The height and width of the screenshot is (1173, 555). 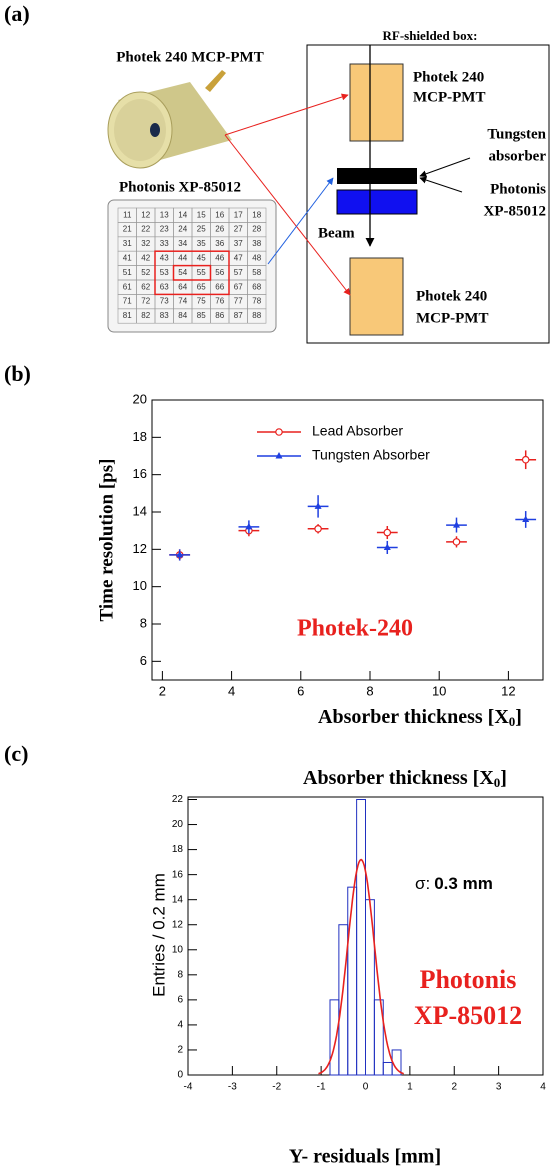 What do you see at coordinates (140, 548) in the screenshot?
I see `y-tick-label: 12` at bounding box center [140, 548].